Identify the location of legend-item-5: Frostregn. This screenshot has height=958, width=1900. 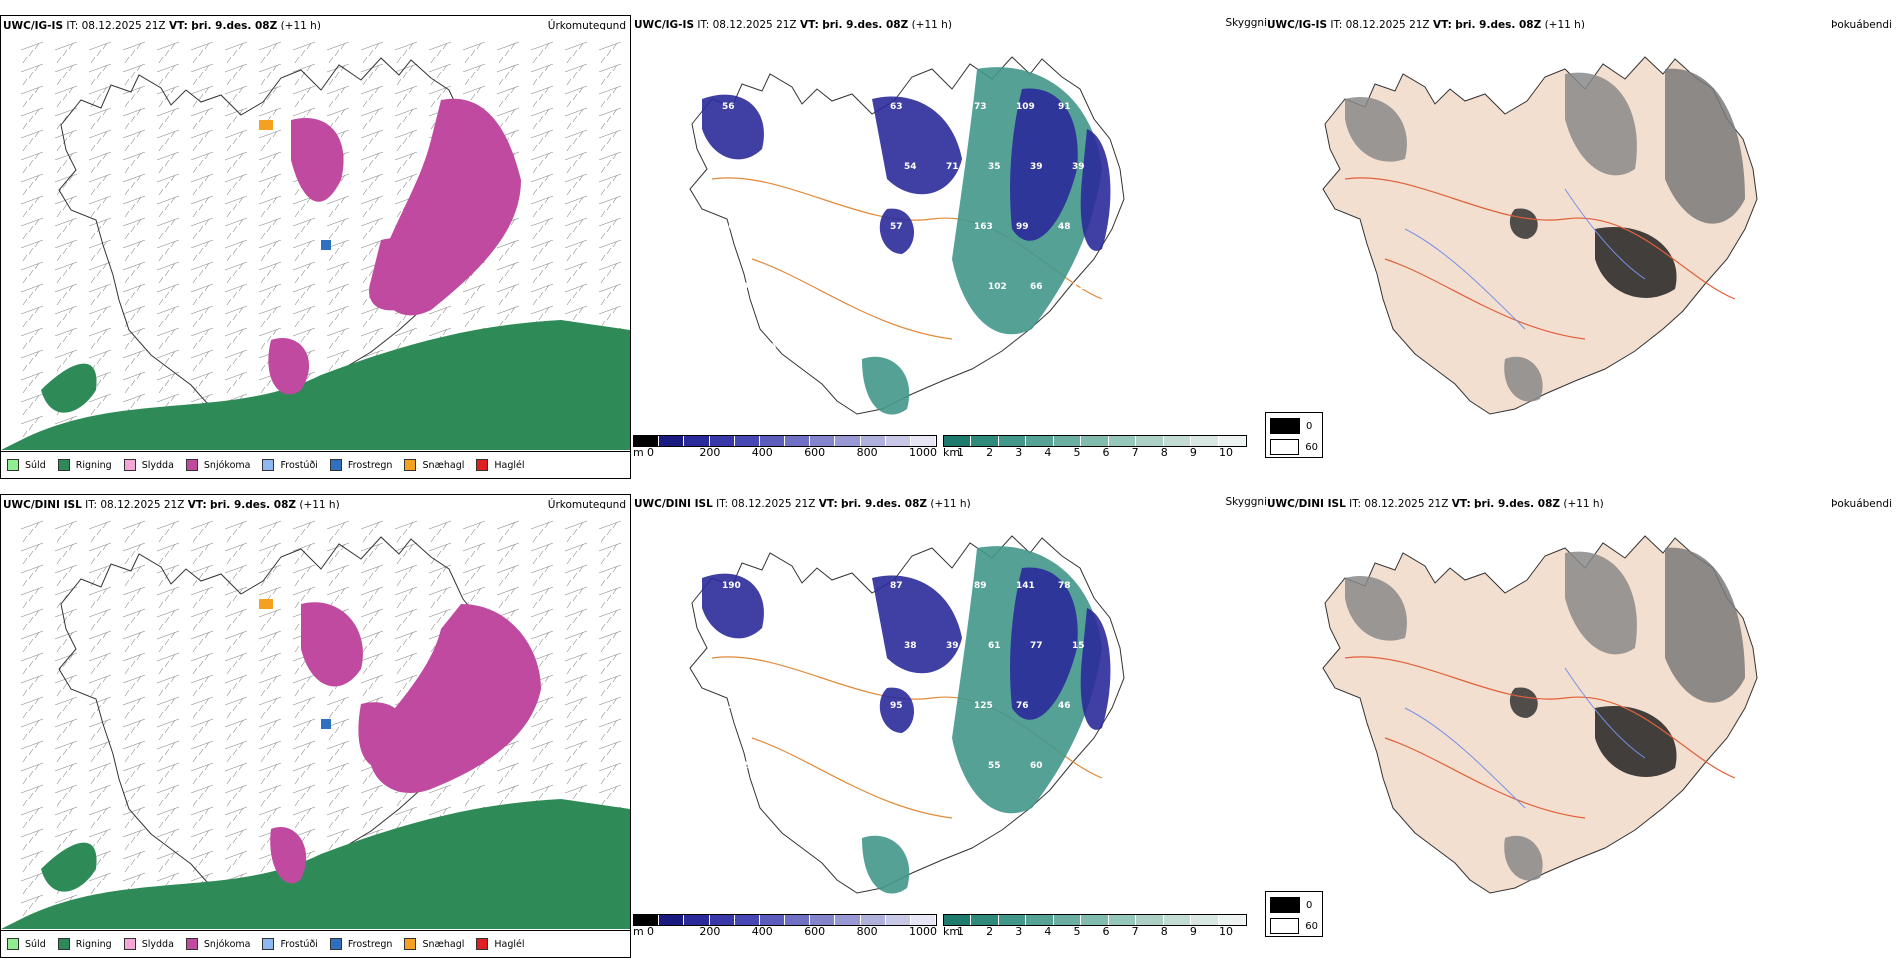
(360, 944).